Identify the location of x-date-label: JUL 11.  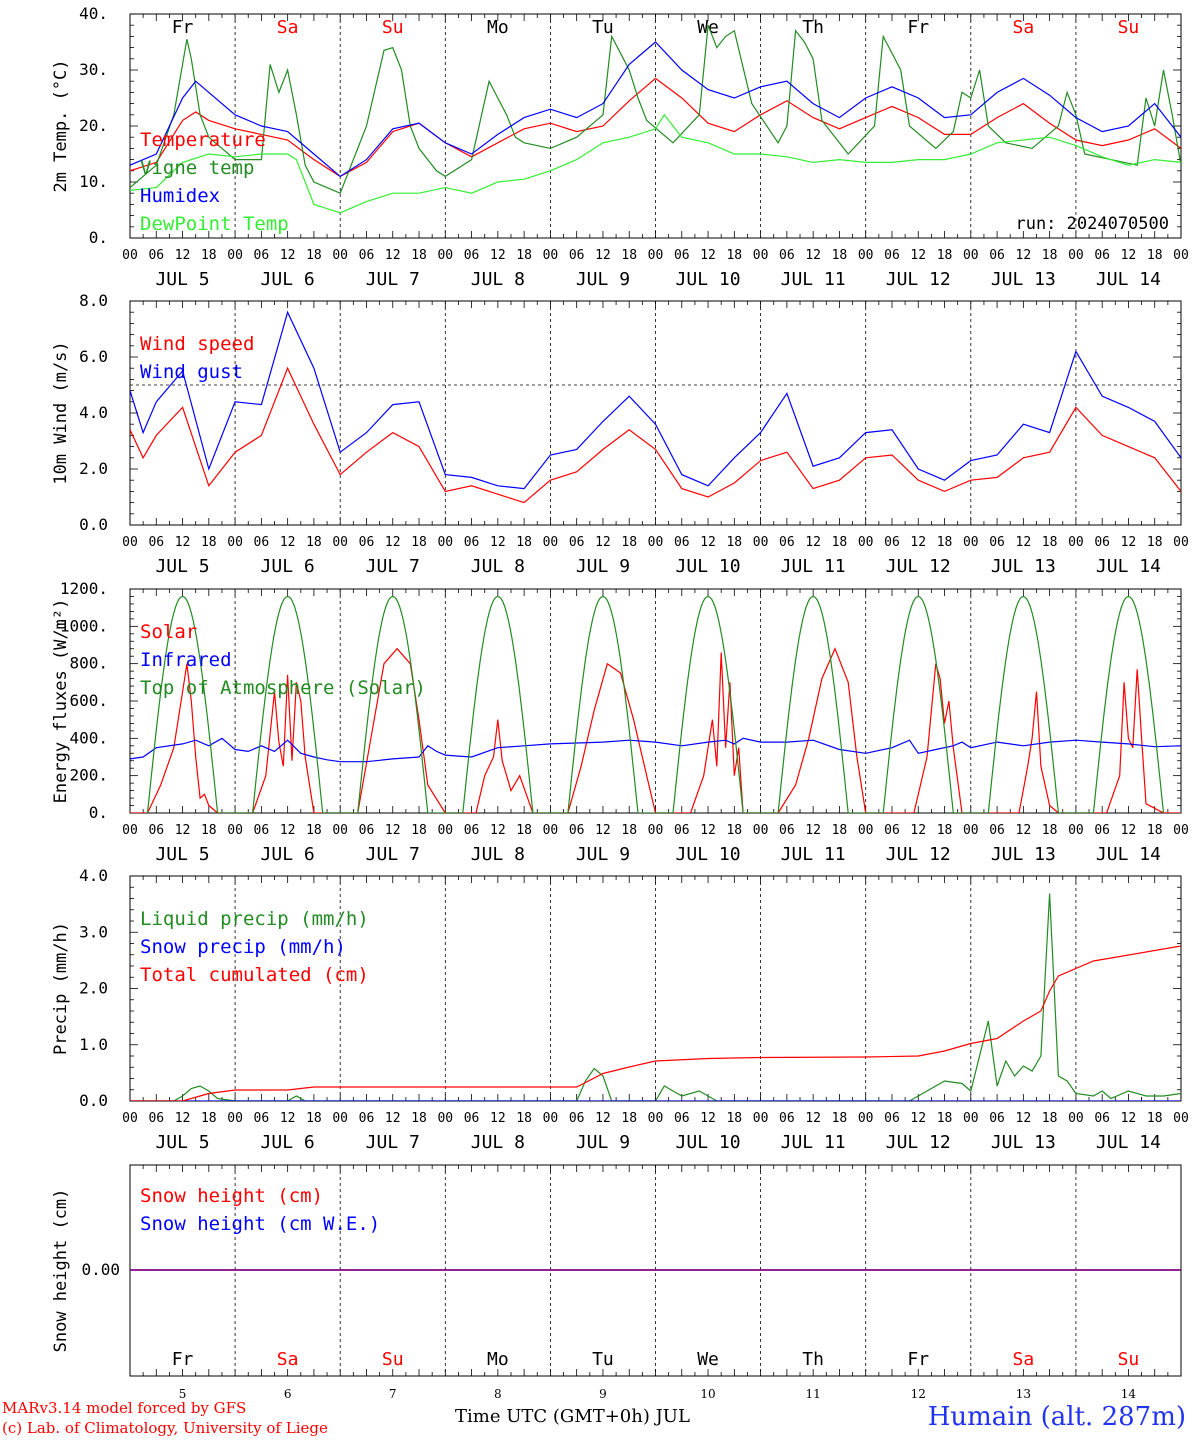
(813, 566).